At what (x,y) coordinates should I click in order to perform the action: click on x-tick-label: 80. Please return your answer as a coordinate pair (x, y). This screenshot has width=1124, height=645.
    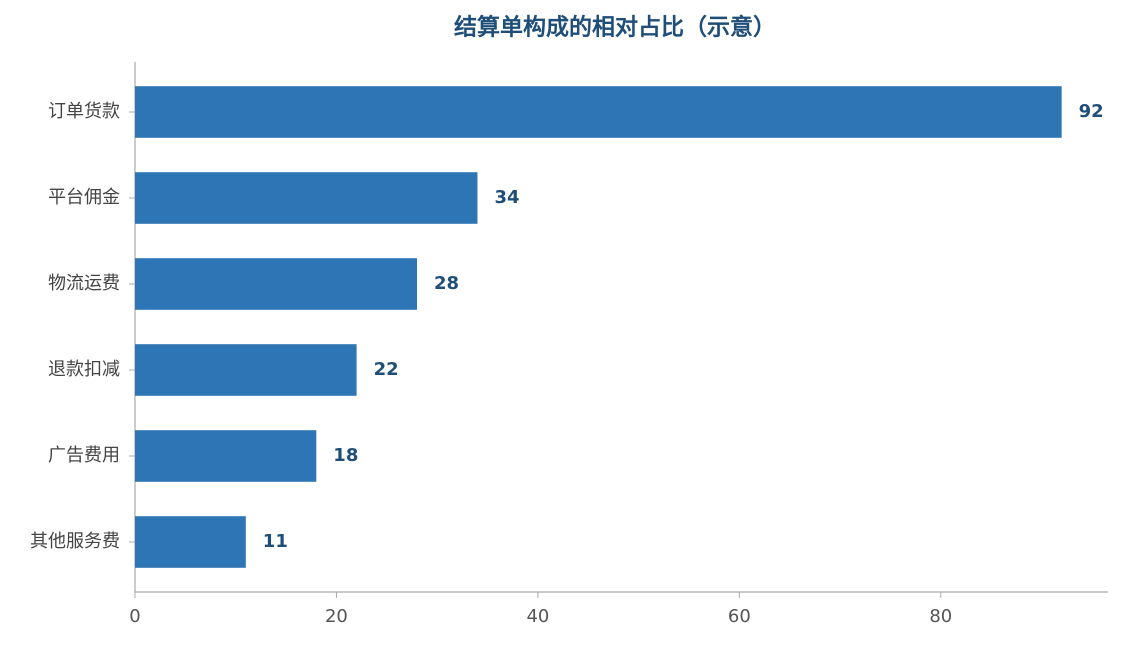
    Looking at the image, I should click on (940, 616).